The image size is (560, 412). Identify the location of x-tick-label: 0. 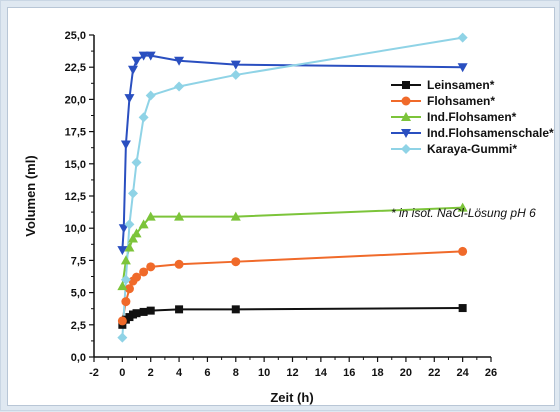
(122, 373).